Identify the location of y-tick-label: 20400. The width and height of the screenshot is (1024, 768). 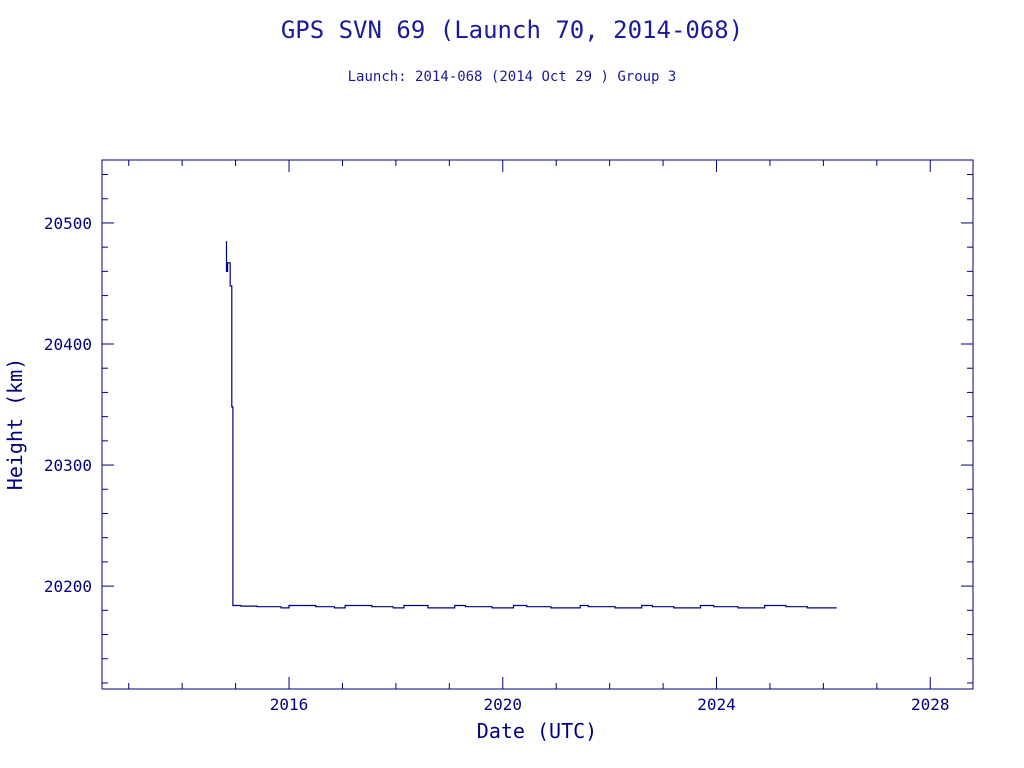
(68, 344).